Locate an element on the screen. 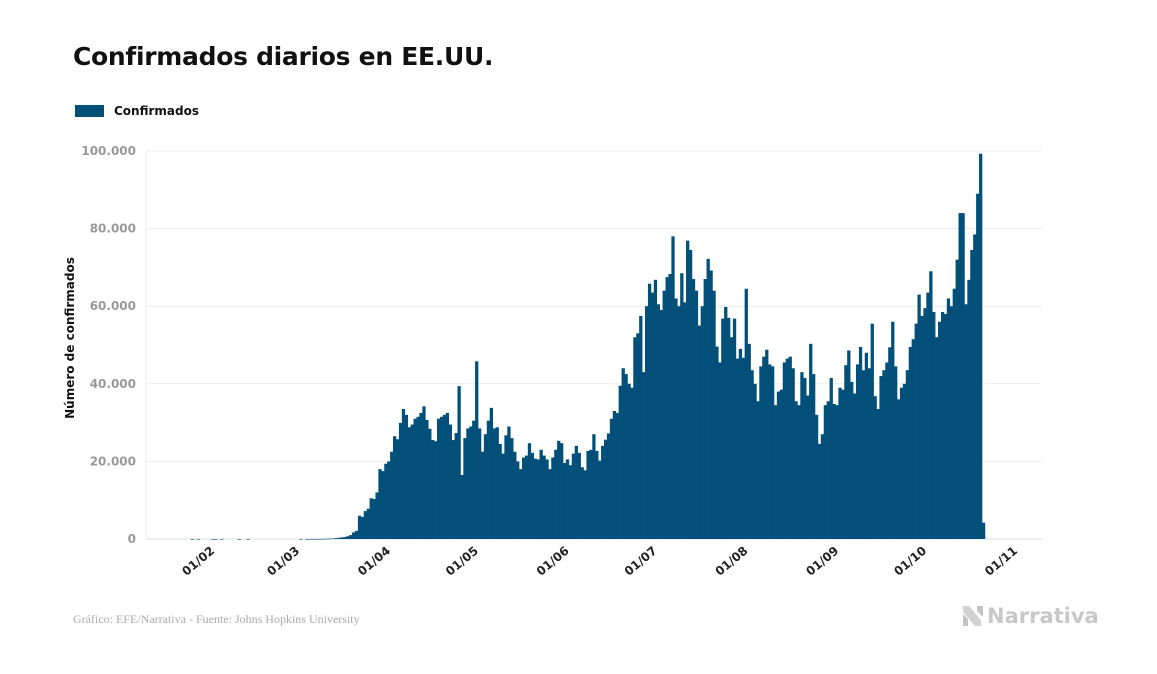 The width and height of the screenshot is (1157, 674). y-tick-label: 40.000 is located at coordinates (113, 384).